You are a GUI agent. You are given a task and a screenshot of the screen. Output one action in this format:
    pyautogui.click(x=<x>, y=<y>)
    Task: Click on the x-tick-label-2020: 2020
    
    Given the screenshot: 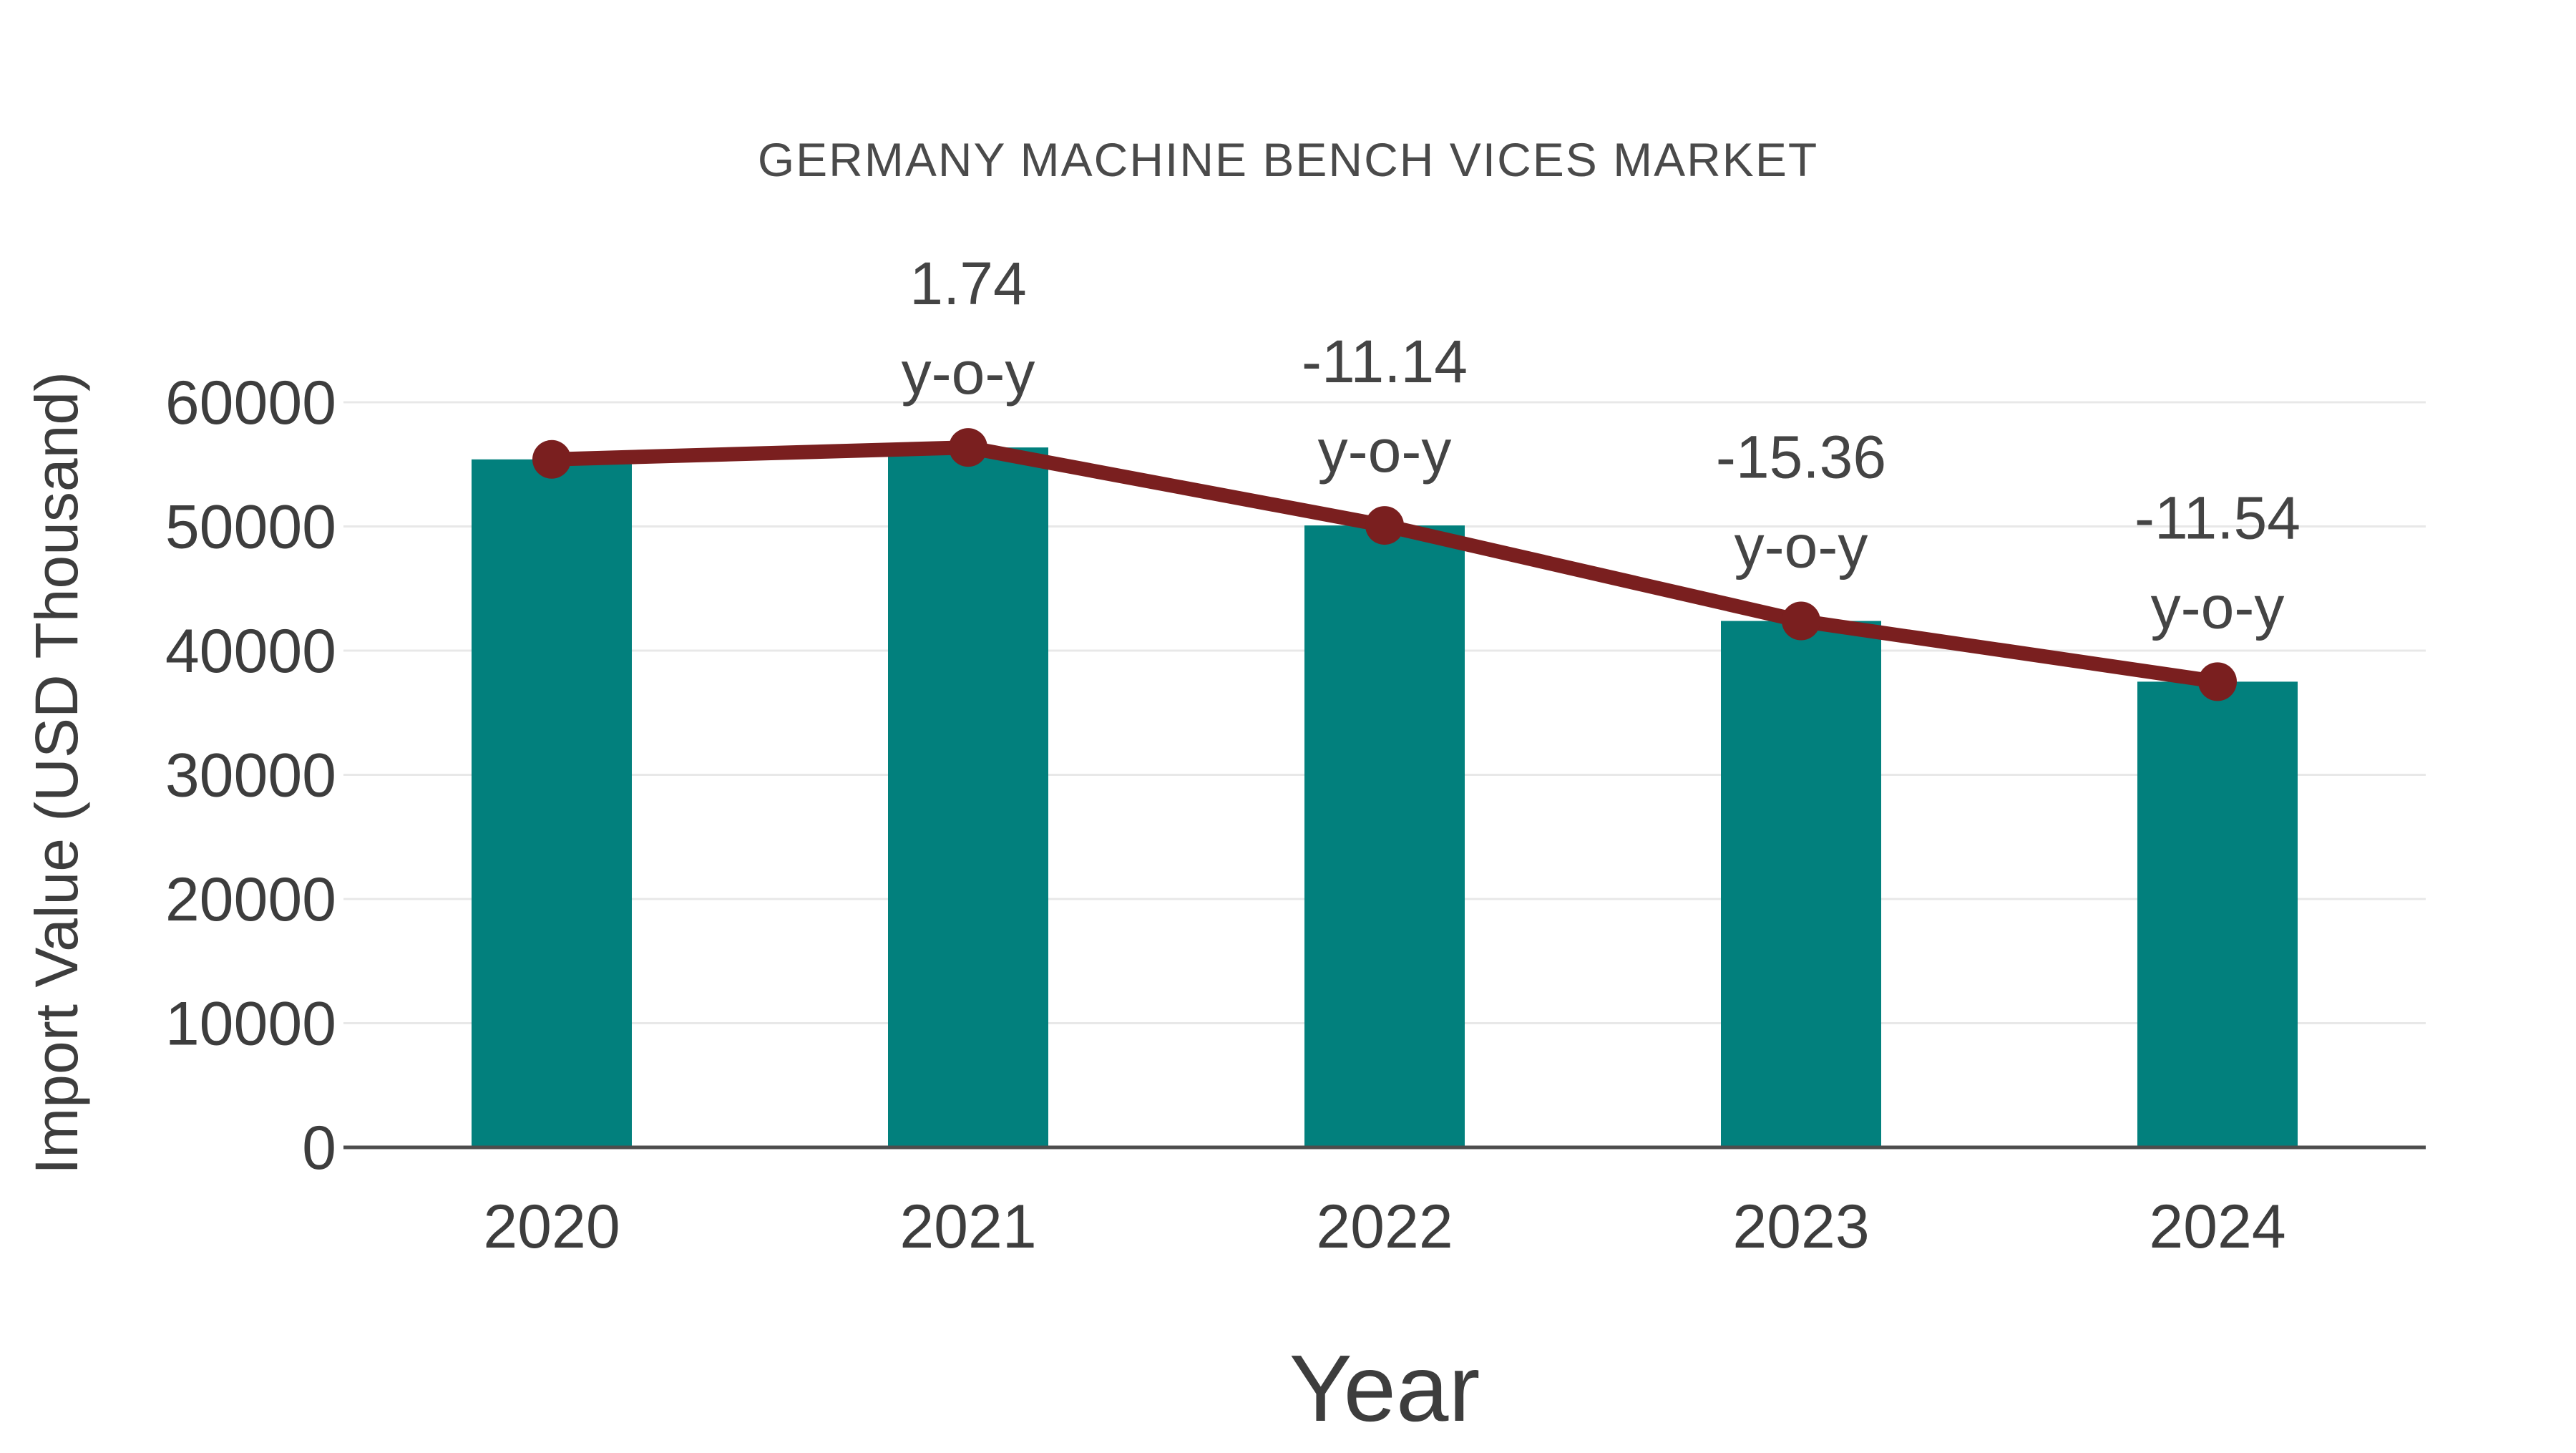 What is the action you would take?
    pyautogui.click(x=551, y=1226)
    